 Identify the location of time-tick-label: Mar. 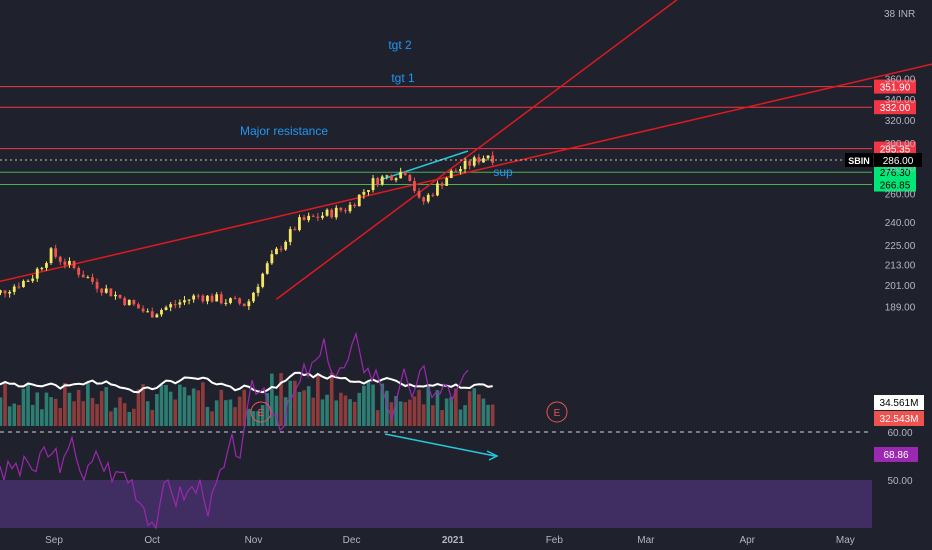
(646, 540).